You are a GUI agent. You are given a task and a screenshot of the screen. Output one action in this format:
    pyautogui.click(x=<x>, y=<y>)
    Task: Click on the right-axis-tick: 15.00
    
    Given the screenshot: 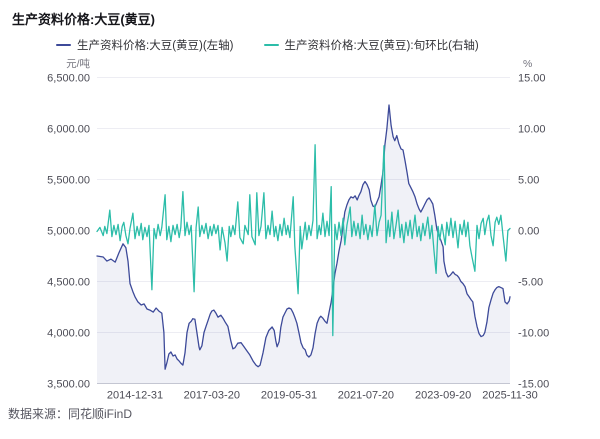 What is the action you would take?
    pyautogui.click(x=532, y=79)
    